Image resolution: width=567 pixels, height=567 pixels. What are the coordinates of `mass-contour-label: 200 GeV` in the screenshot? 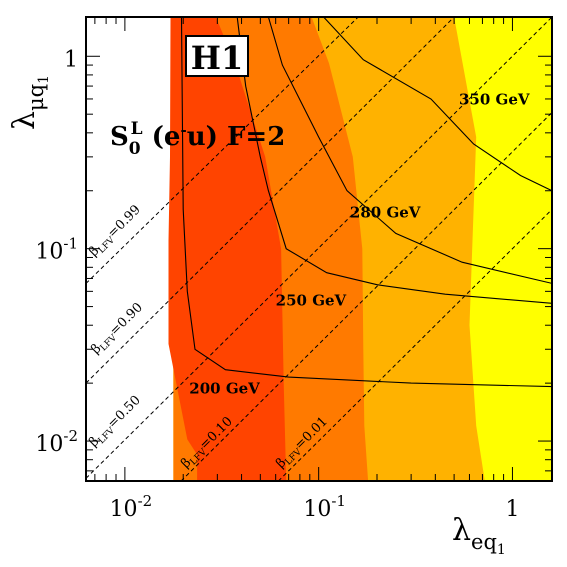 It's located at (224, 388).